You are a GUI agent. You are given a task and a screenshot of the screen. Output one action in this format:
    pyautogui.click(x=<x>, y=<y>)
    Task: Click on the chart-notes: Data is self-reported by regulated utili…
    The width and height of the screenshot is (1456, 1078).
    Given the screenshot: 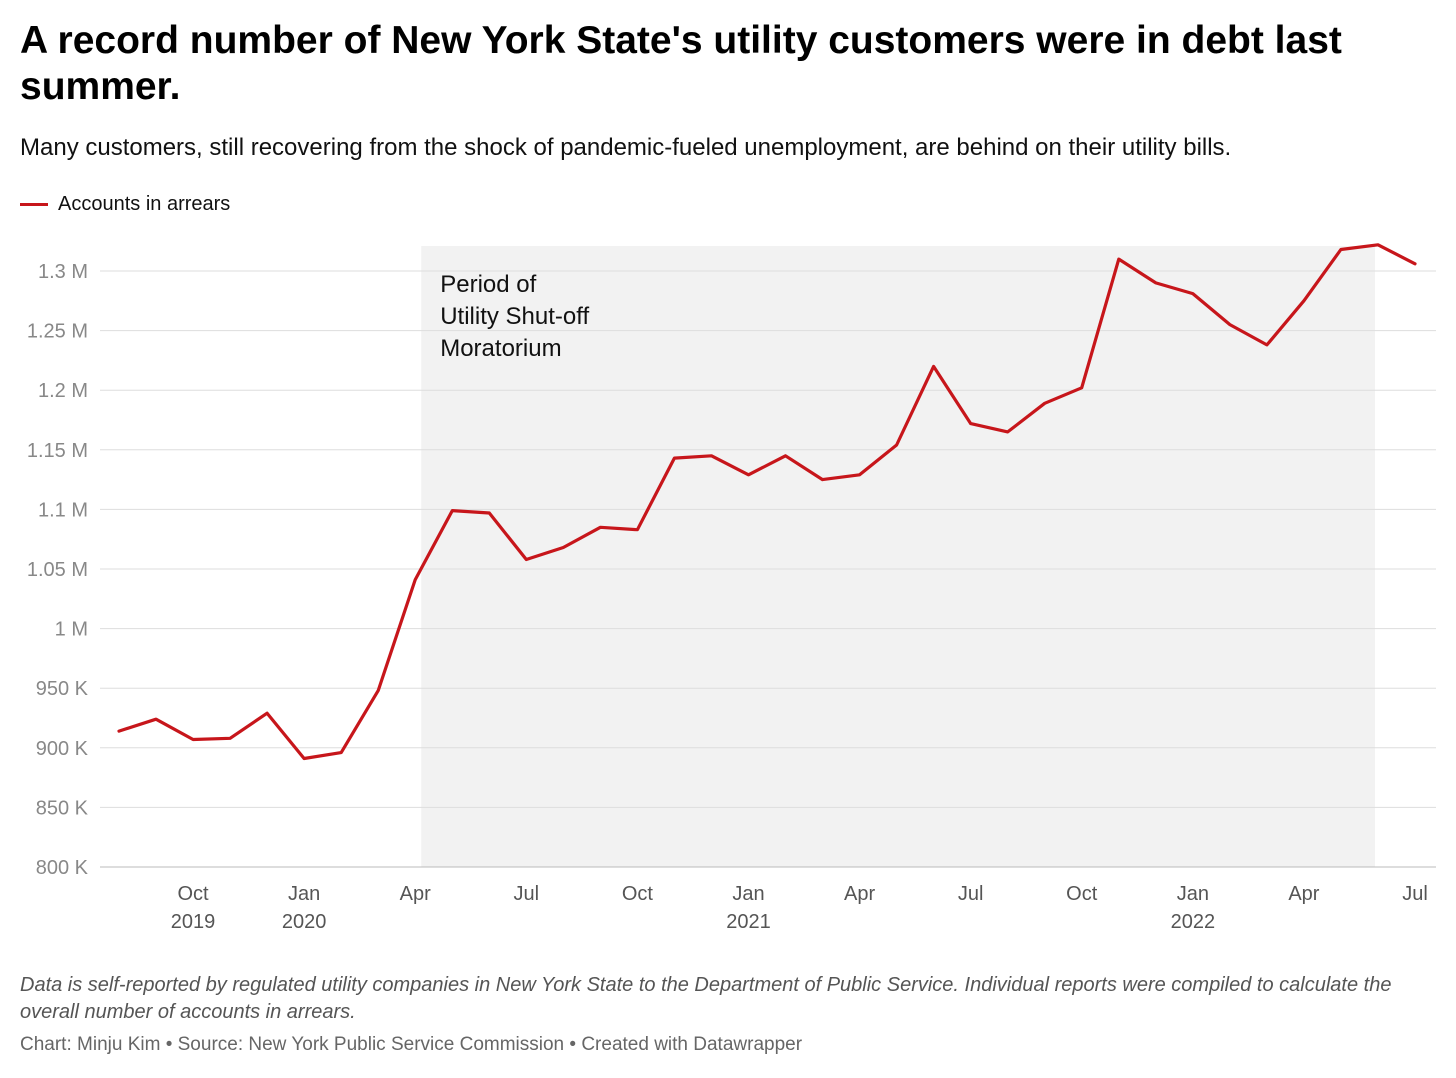 What is the action you would take?
    pyautogui.click(x=706, y=998)
    